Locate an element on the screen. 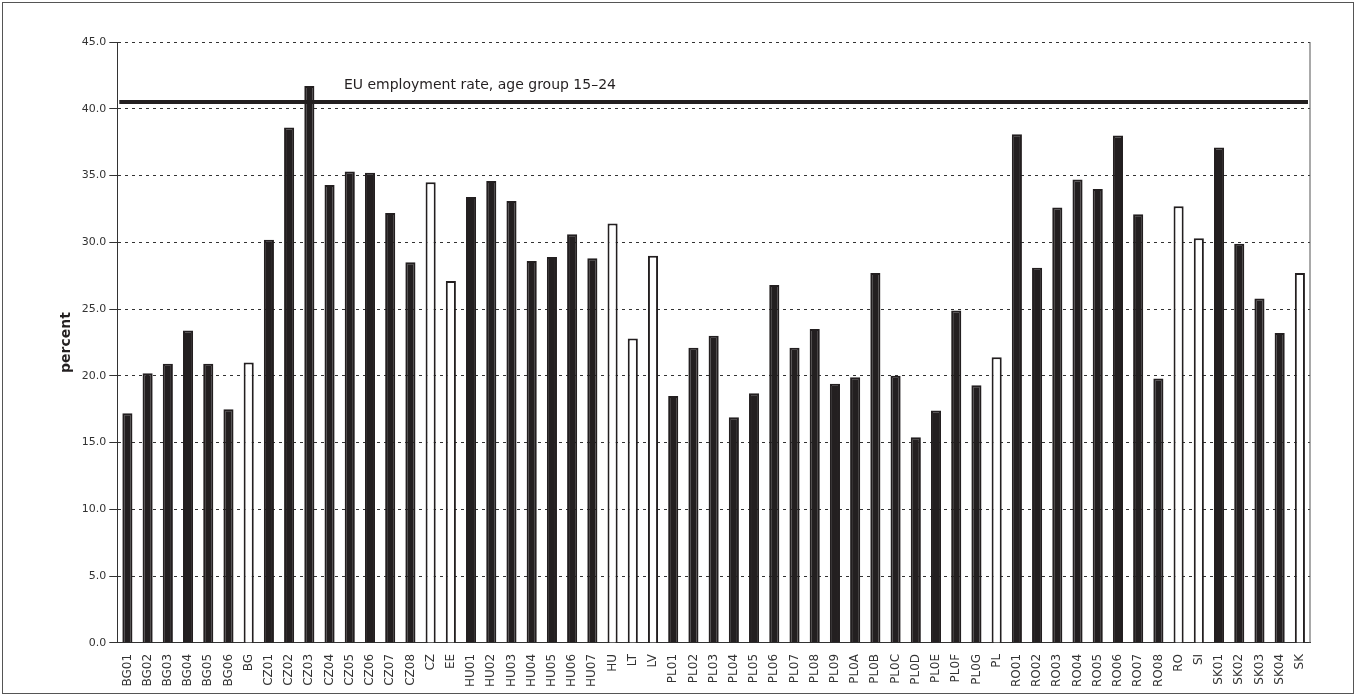 The image size is (1357, 697). x-tick-label: SK03 is located at coordinates (1258, 669).